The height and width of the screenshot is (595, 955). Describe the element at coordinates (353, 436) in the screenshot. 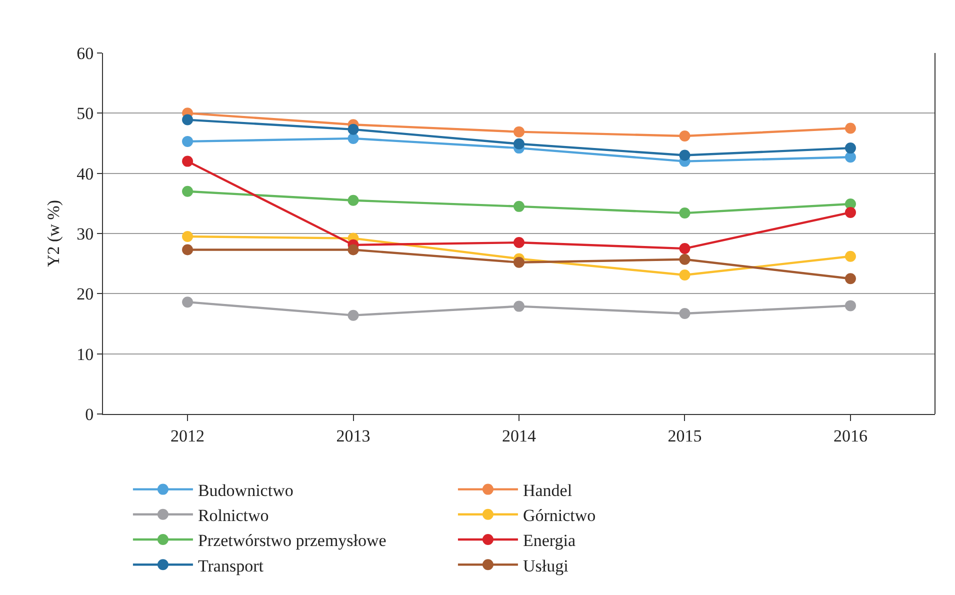

I see `x-tick-label: 2013` at that location.